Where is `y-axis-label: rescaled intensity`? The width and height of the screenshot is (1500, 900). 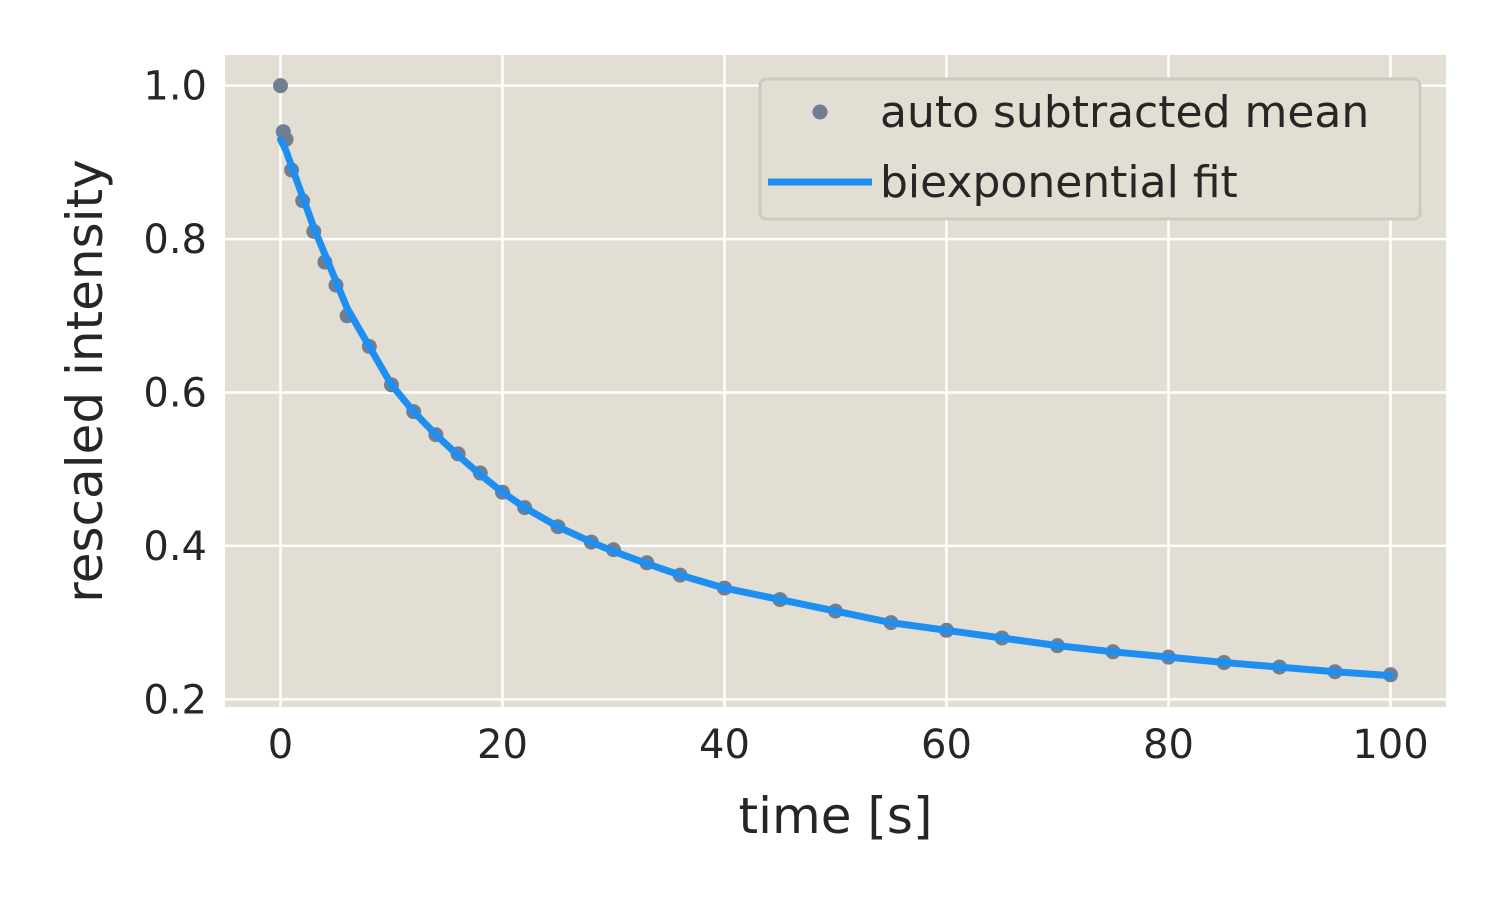
y-axis-label: rescaled intensity is located at coordinates (85, 380).